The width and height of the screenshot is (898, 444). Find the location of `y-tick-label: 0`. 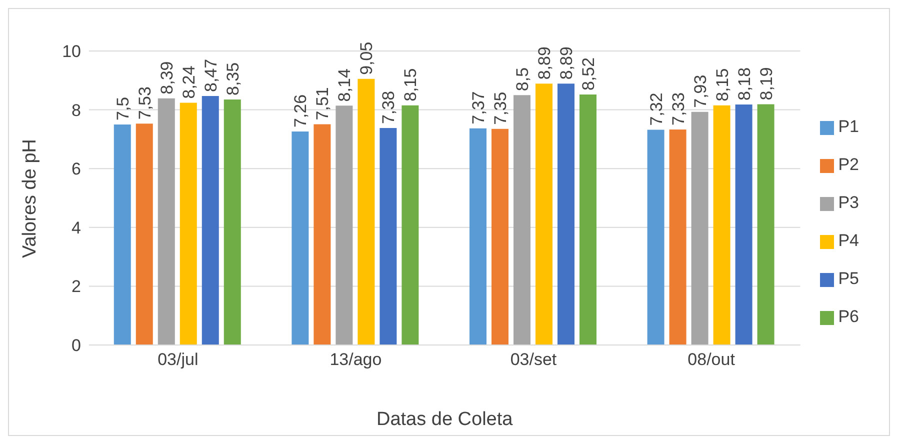

y-tick-label: 0 is located at coordinates (76, 346).